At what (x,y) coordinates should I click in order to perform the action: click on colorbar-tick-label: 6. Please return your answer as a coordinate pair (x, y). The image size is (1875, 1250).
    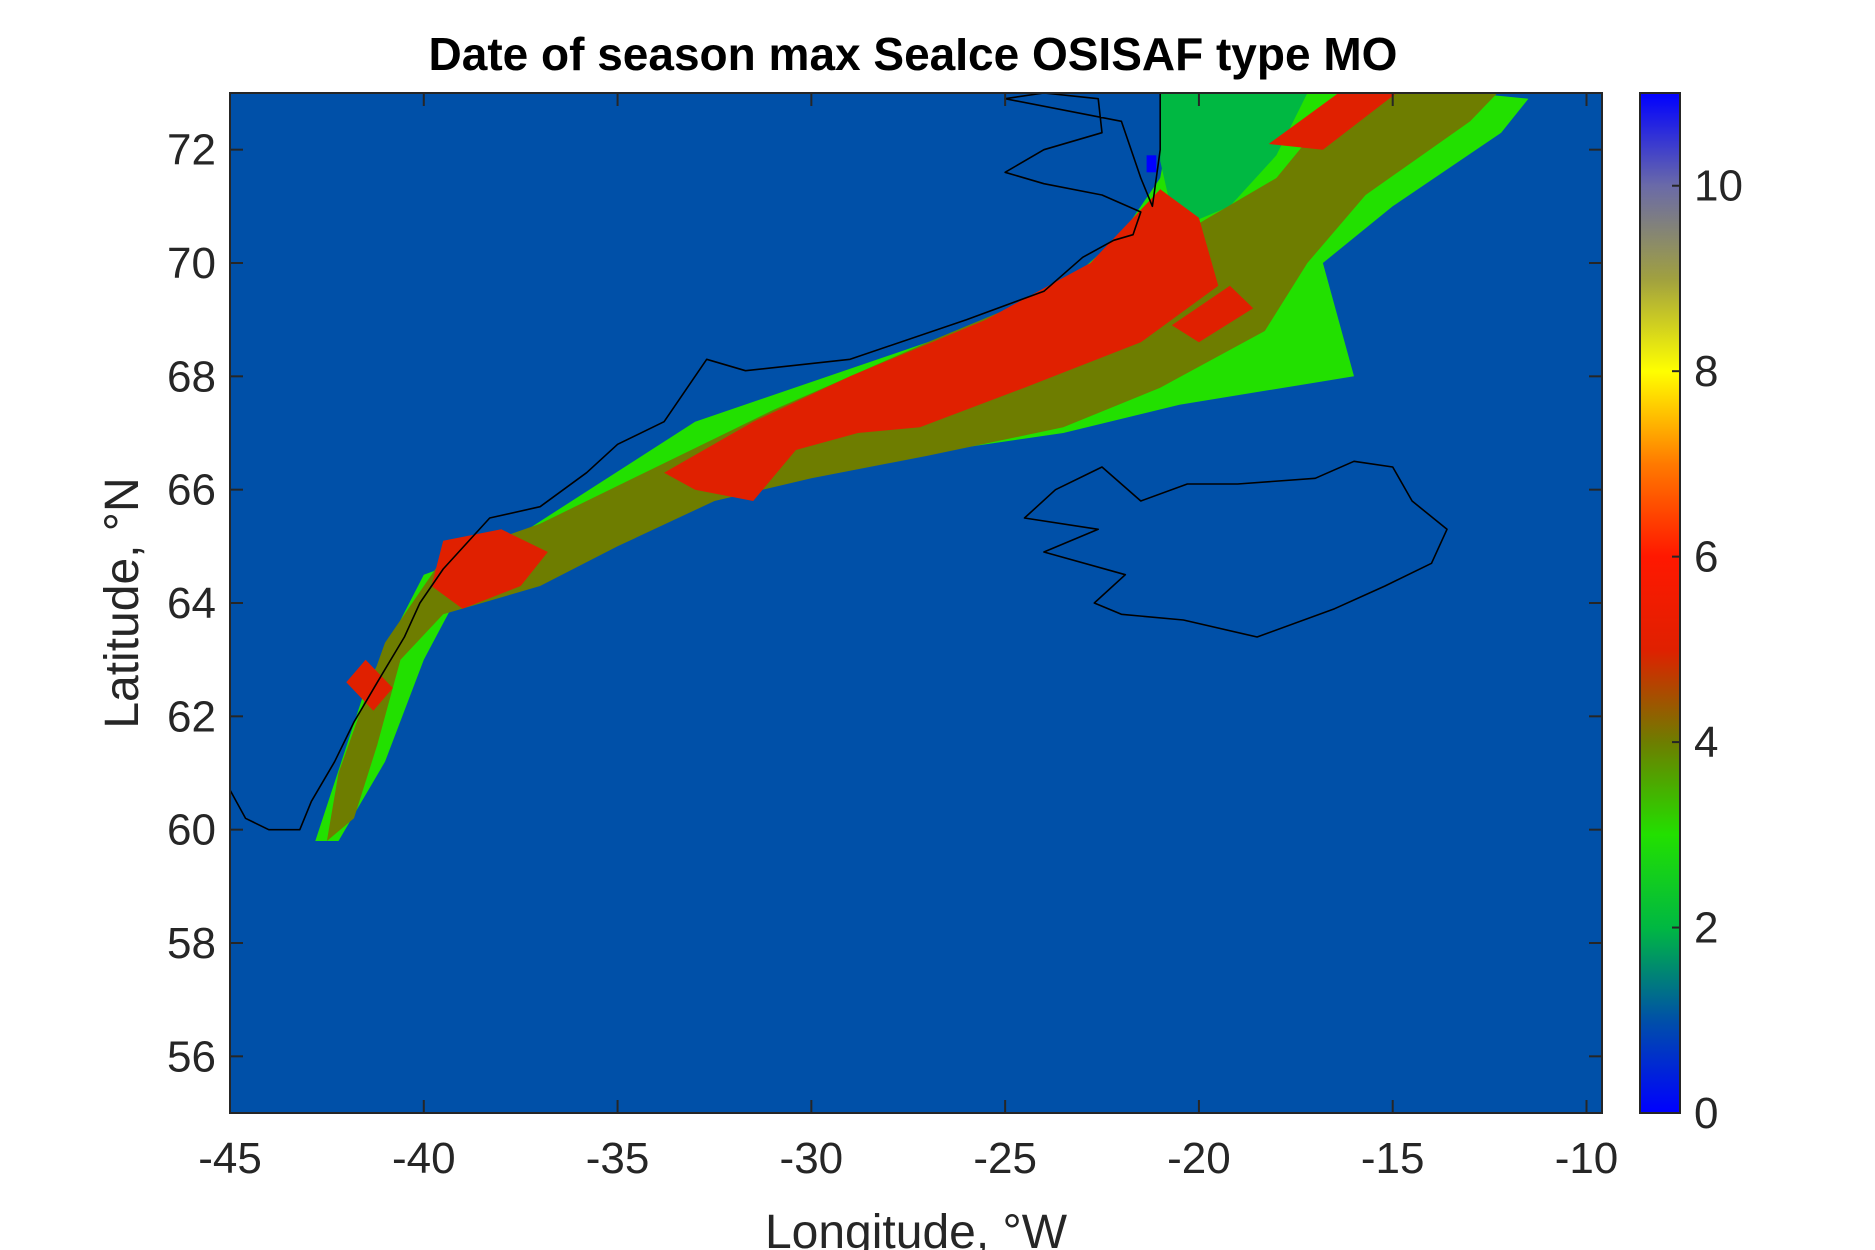
    Looking at the image, I should click on (1706, 557).